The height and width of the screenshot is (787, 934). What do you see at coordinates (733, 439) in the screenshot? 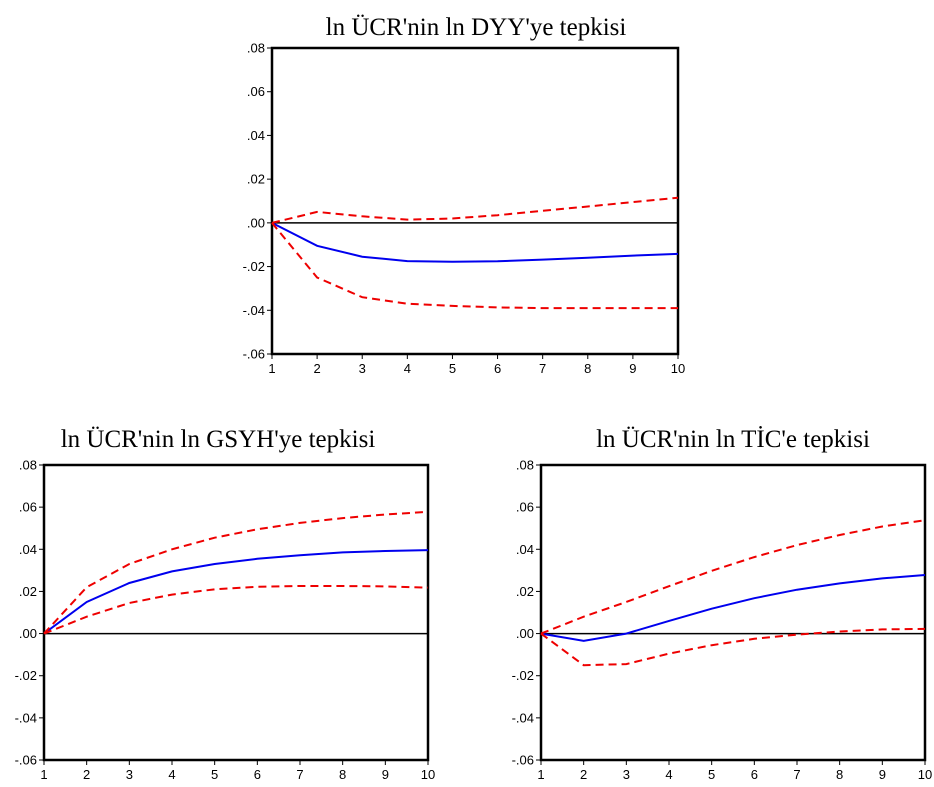
I see `chart-title-tic: ln ÜCR'nin ln TİC'e tepkisi` at bounding box center [733, 439].